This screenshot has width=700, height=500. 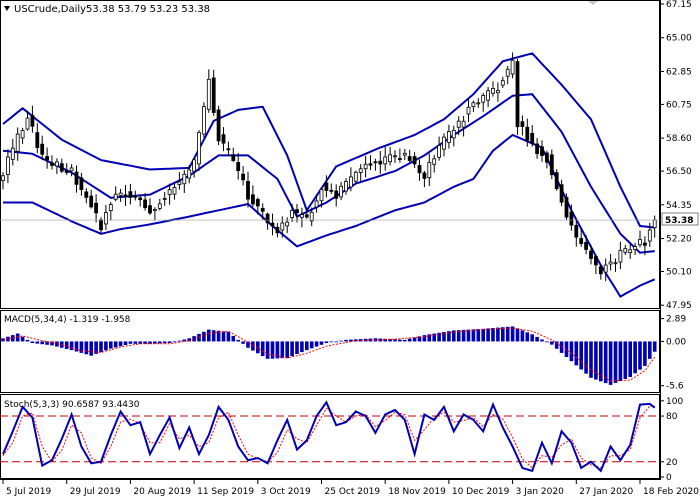 I want to click on date-axis-label: 27 Jan 2020, so click(x=606, y=492).